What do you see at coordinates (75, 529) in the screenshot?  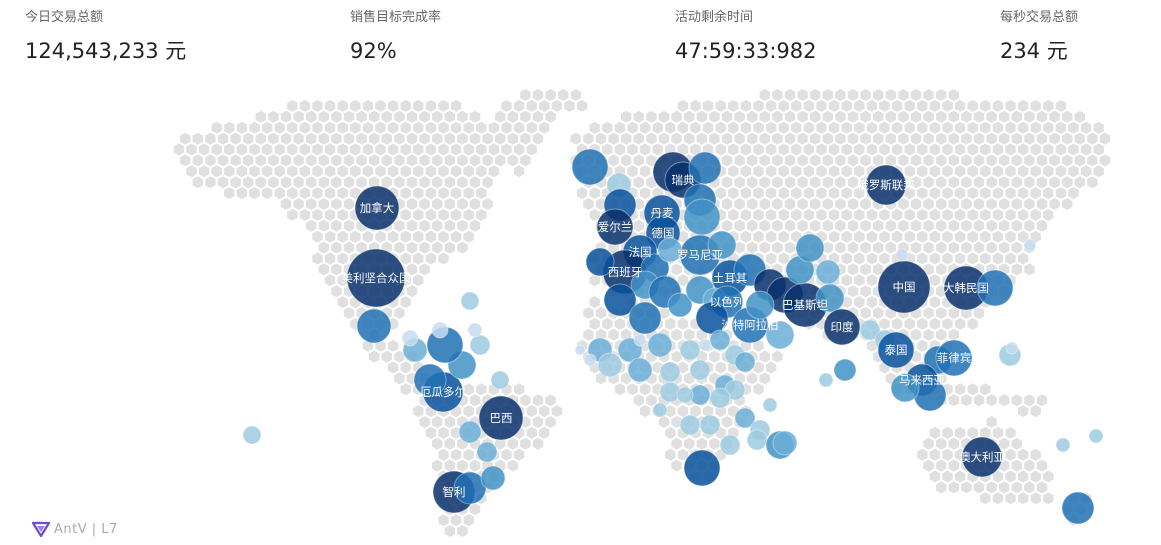 I see `antv-logo: AntV | L7` at bounding box center [75, 529].